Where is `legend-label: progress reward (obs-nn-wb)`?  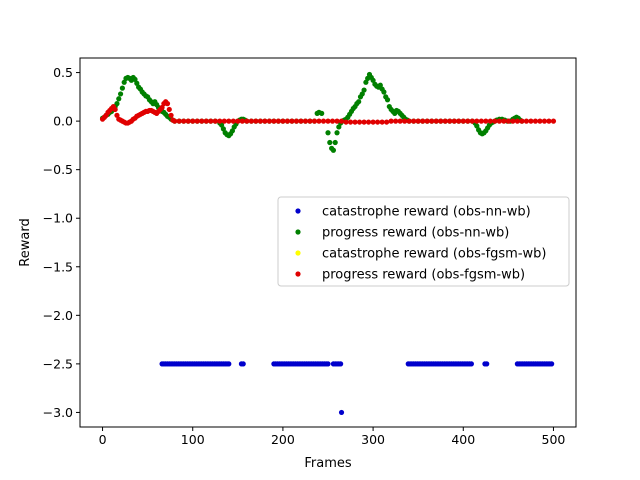
legend-label: progress reward (obs-nn-wb) is located at coordinates (415, 233).